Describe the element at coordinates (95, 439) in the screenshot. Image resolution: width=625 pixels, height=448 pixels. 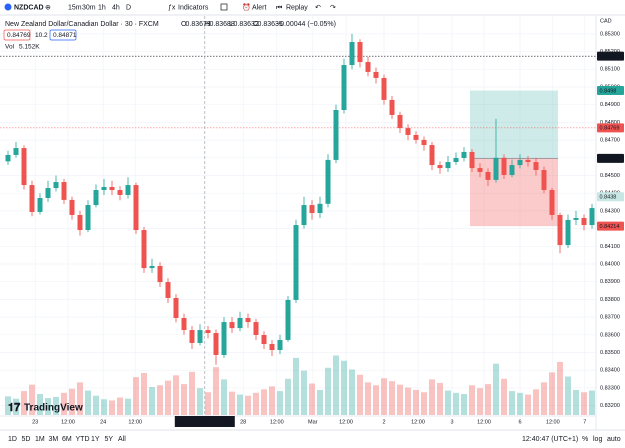
I see `range-button: 1Y` at that location.